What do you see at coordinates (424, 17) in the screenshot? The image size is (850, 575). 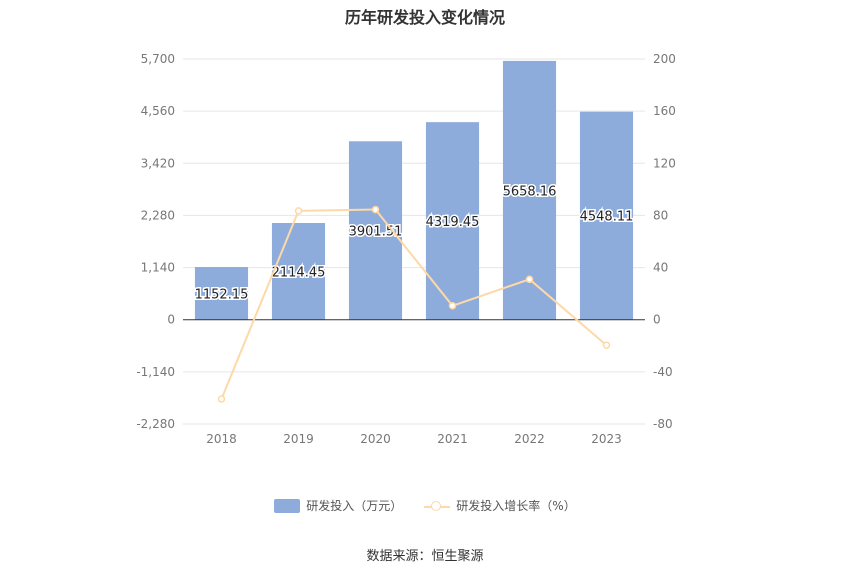 I see `chart-title: 历年研发投入变化情况` at bounding box center [424, 17].